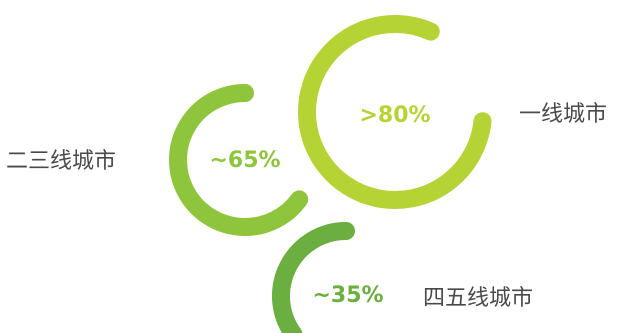 The height and width of the screenshot is (333, 621). I want to click on value-label-tier4-5: ~35%, so click(347, 295).